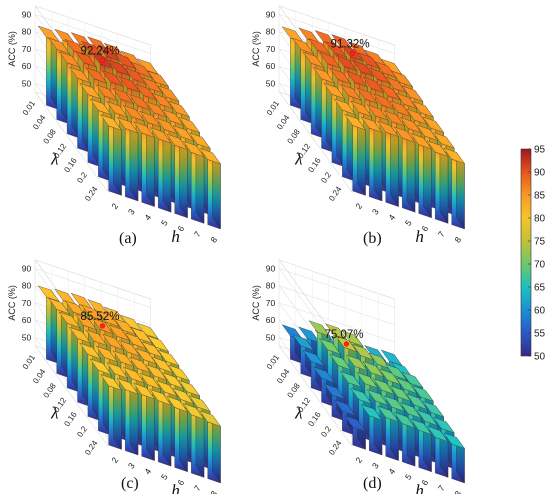  I want to click on peak-annotation: 85.52%, so click(99, 317).